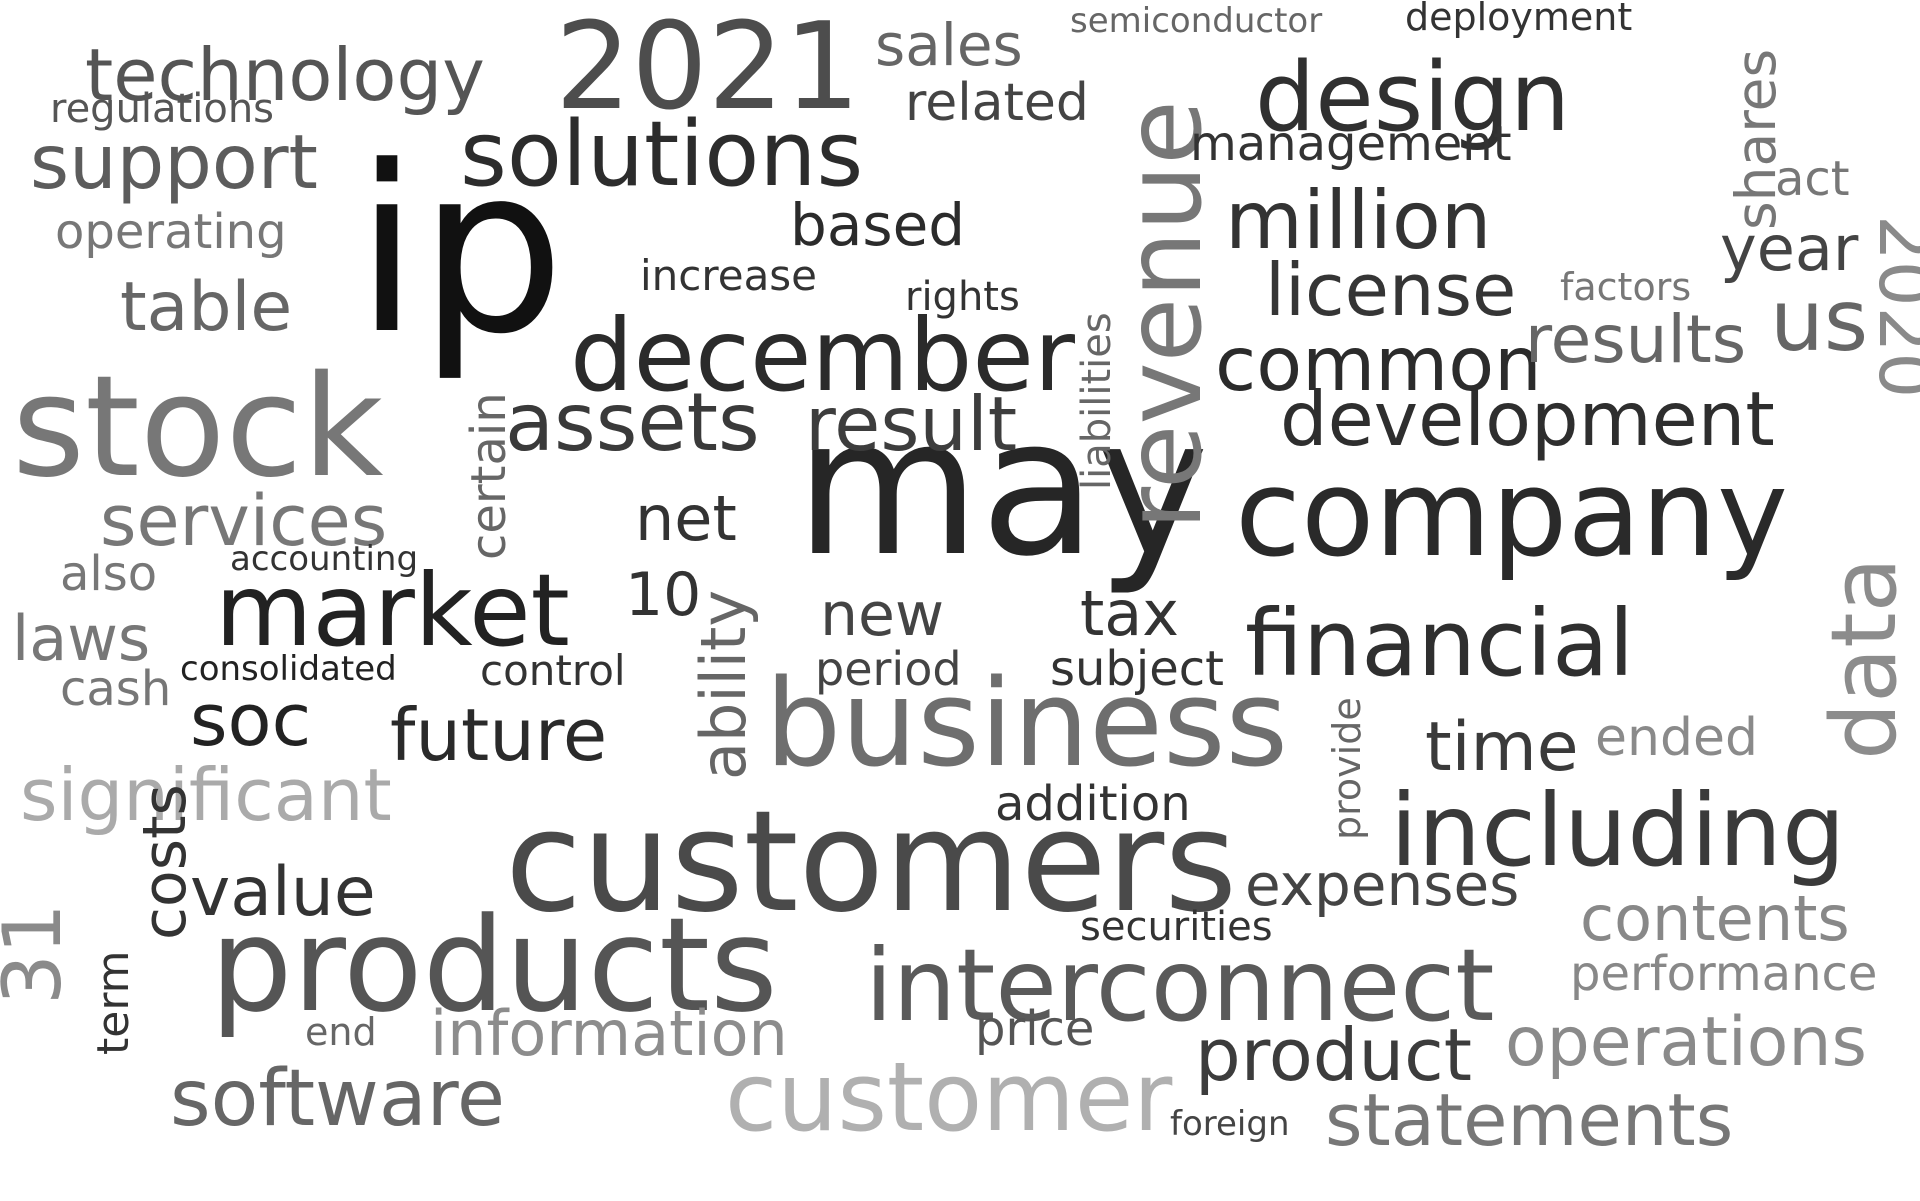  What do you see at coordinates (162, 109) in the screenshot?
I see `word-regulations: regulations` at bounding box center [162, 109].